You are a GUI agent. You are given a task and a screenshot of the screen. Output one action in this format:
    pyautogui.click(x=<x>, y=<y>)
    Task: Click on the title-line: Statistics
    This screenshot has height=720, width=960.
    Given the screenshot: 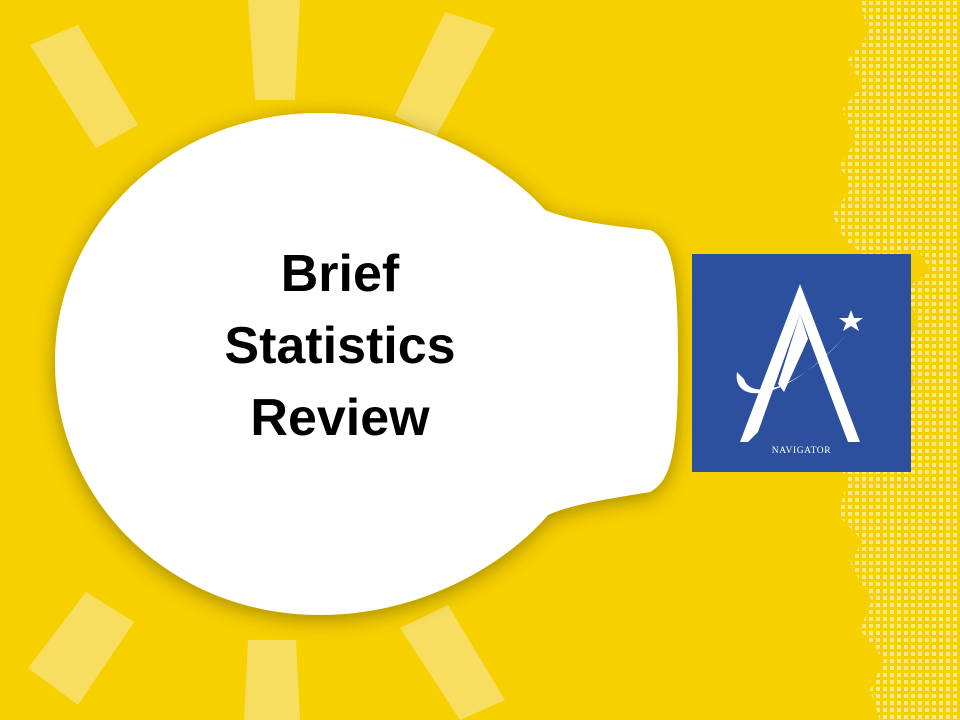 What is the action you would take?
    pyautogui.click(x=340, y=346)
    